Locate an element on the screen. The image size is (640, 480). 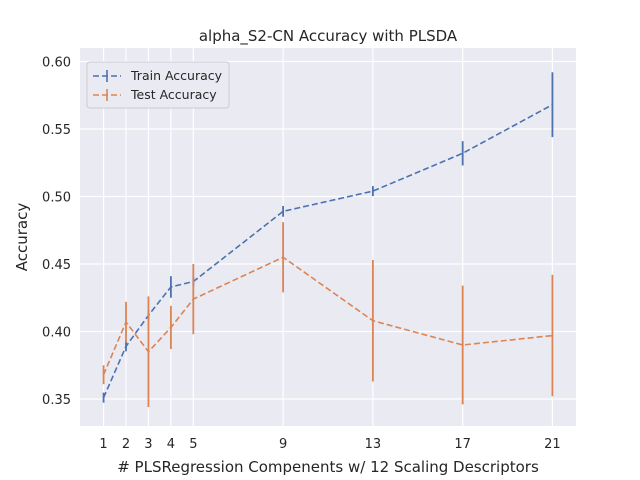
legend: Train Accuracy Test Accuracy is located at coordinates (158, 85).